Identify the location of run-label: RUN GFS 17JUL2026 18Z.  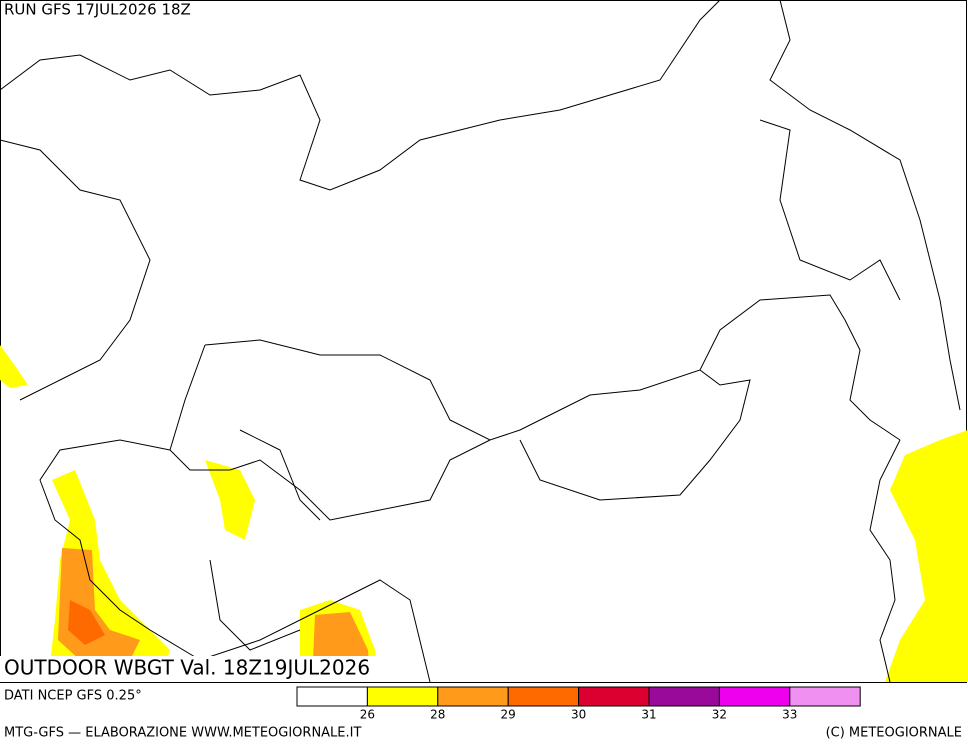
(97, 10).